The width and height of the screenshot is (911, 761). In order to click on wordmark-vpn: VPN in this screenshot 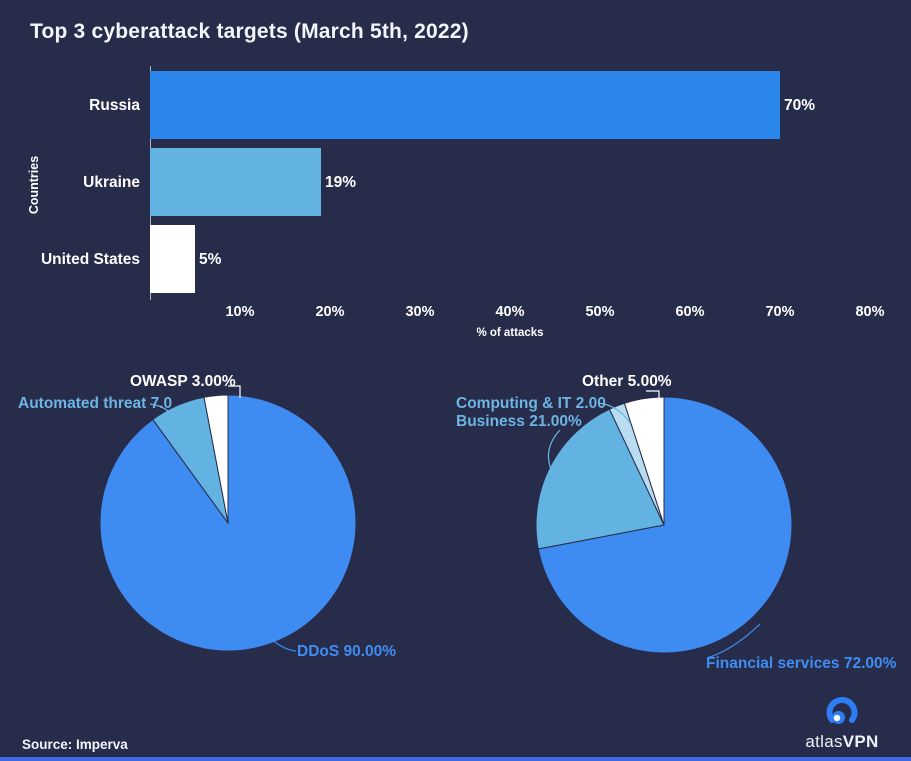, I will do `click(860, 741)`.